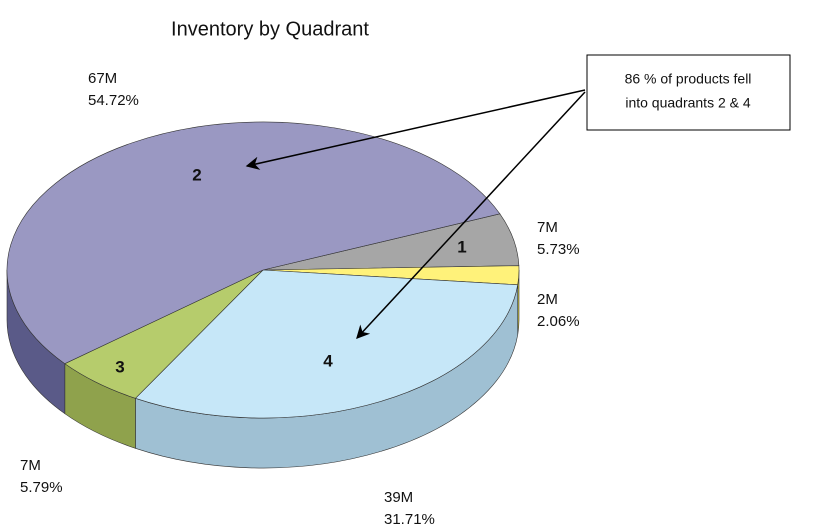 The image size is (816, 532). Describe the element at coordinates (558, 321) in the screenshot. I see `value-label: 2.06%` at that location.